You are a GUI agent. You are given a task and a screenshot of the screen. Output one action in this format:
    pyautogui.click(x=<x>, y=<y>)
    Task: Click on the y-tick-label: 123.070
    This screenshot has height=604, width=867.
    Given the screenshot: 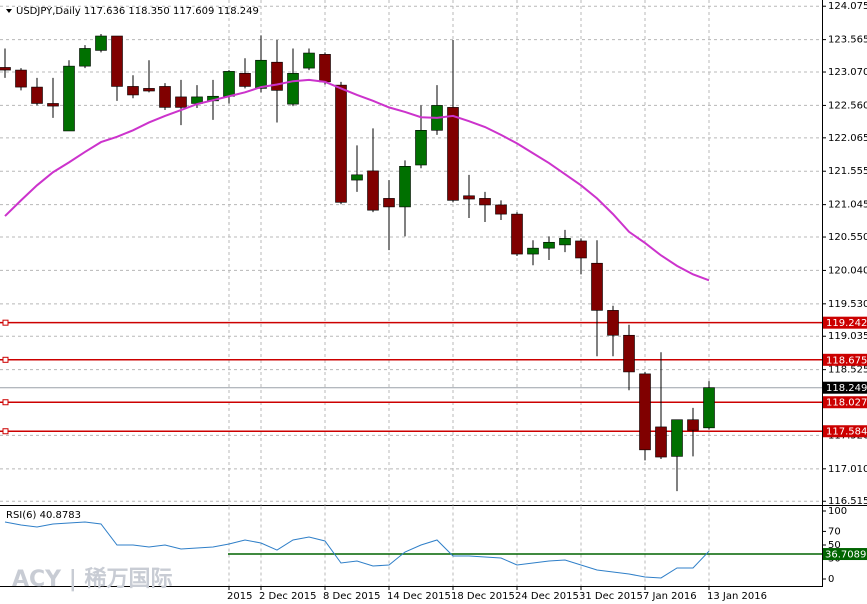 What is the action you would take?
    pyautogui.click(x=847, y=72)
    